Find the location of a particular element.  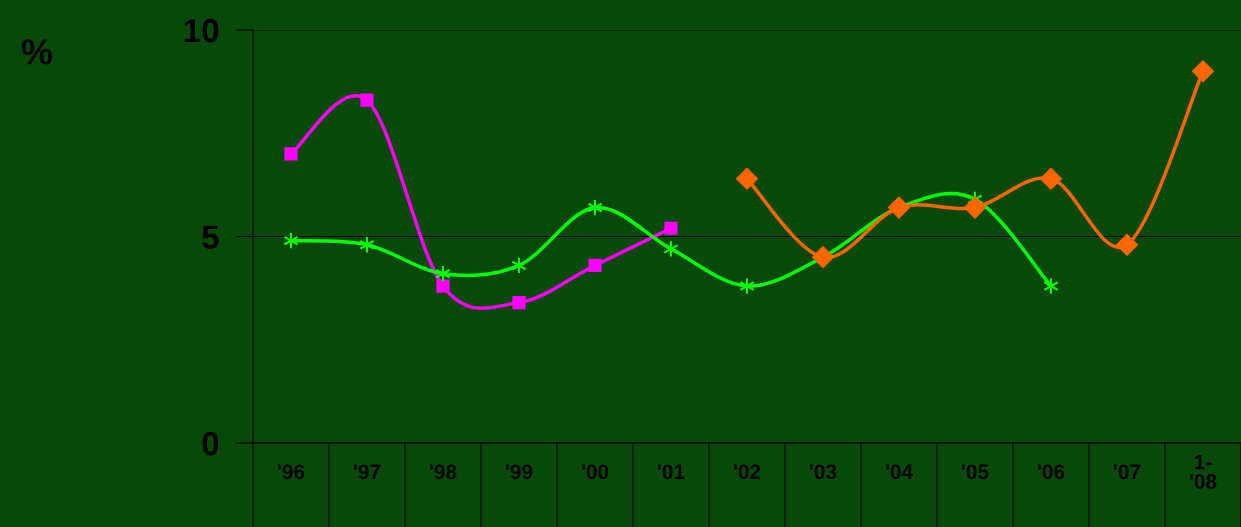

x-tick-label: '01 is located at coordinates (671, 472).